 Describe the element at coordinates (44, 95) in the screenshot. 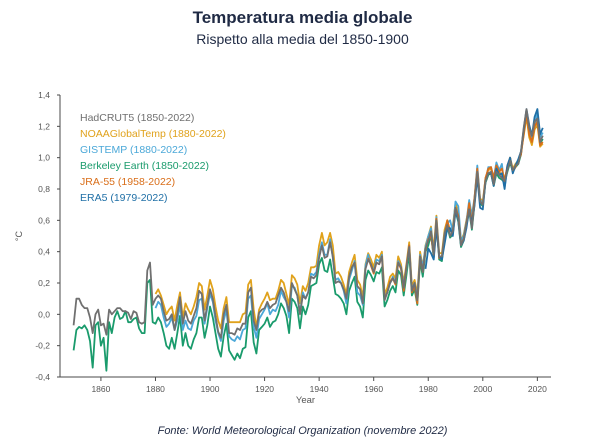

I see `y-tick-label: 1,4` at that location.